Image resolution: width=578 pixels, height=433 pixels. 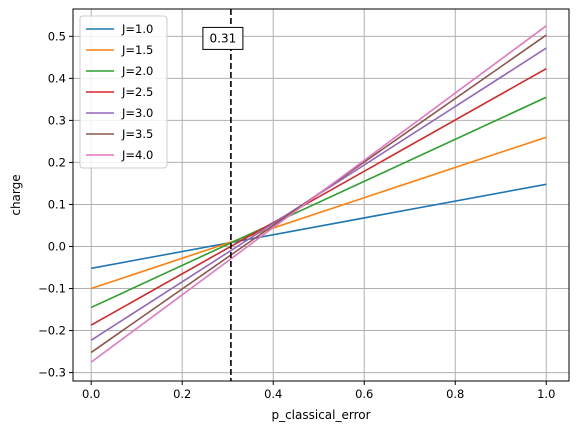 What do you see at coordinates (137, 50) in the screenshot?
I see `legend-label: J=1.5` at bounding box center [137, 50].